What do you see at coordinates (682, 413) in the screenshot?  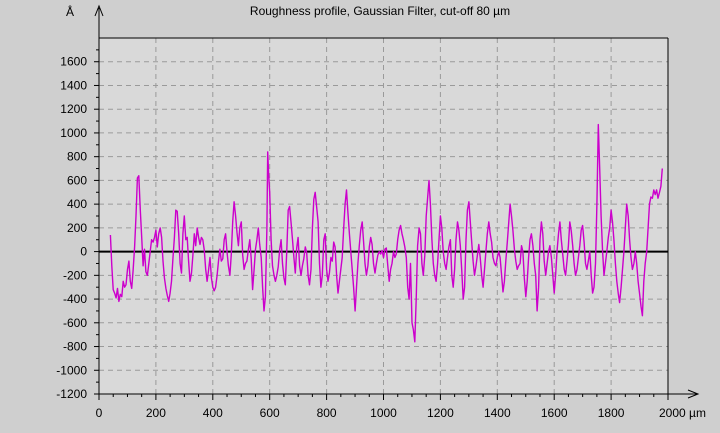 I see `x-tick-label: 2000 µm` at bounding box center [682, 413].